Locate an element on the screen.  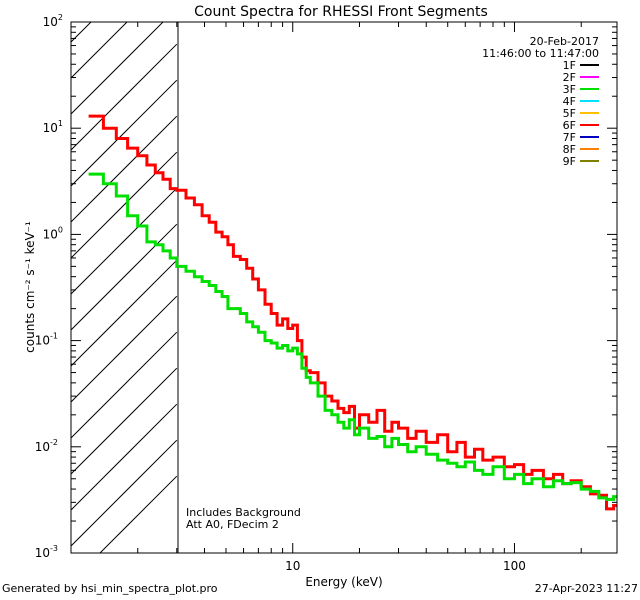
chart-title: Count Spectra for RHESSI Front Segments is located at coordinates (341, 12).